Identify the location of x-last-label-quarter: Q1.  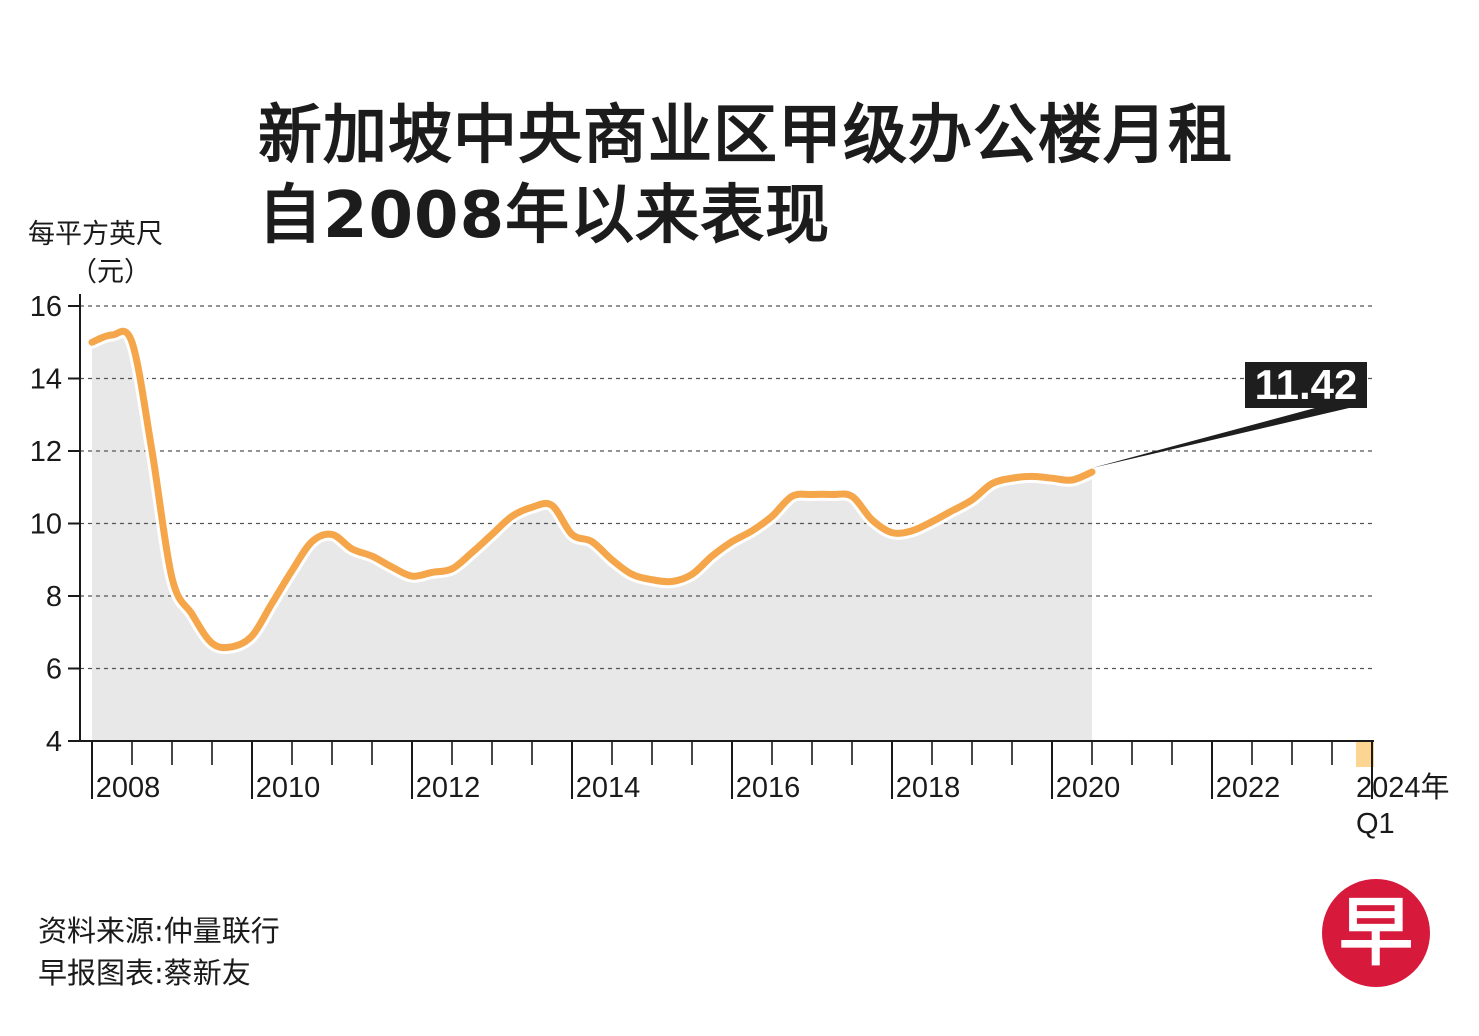
(1375, 824).